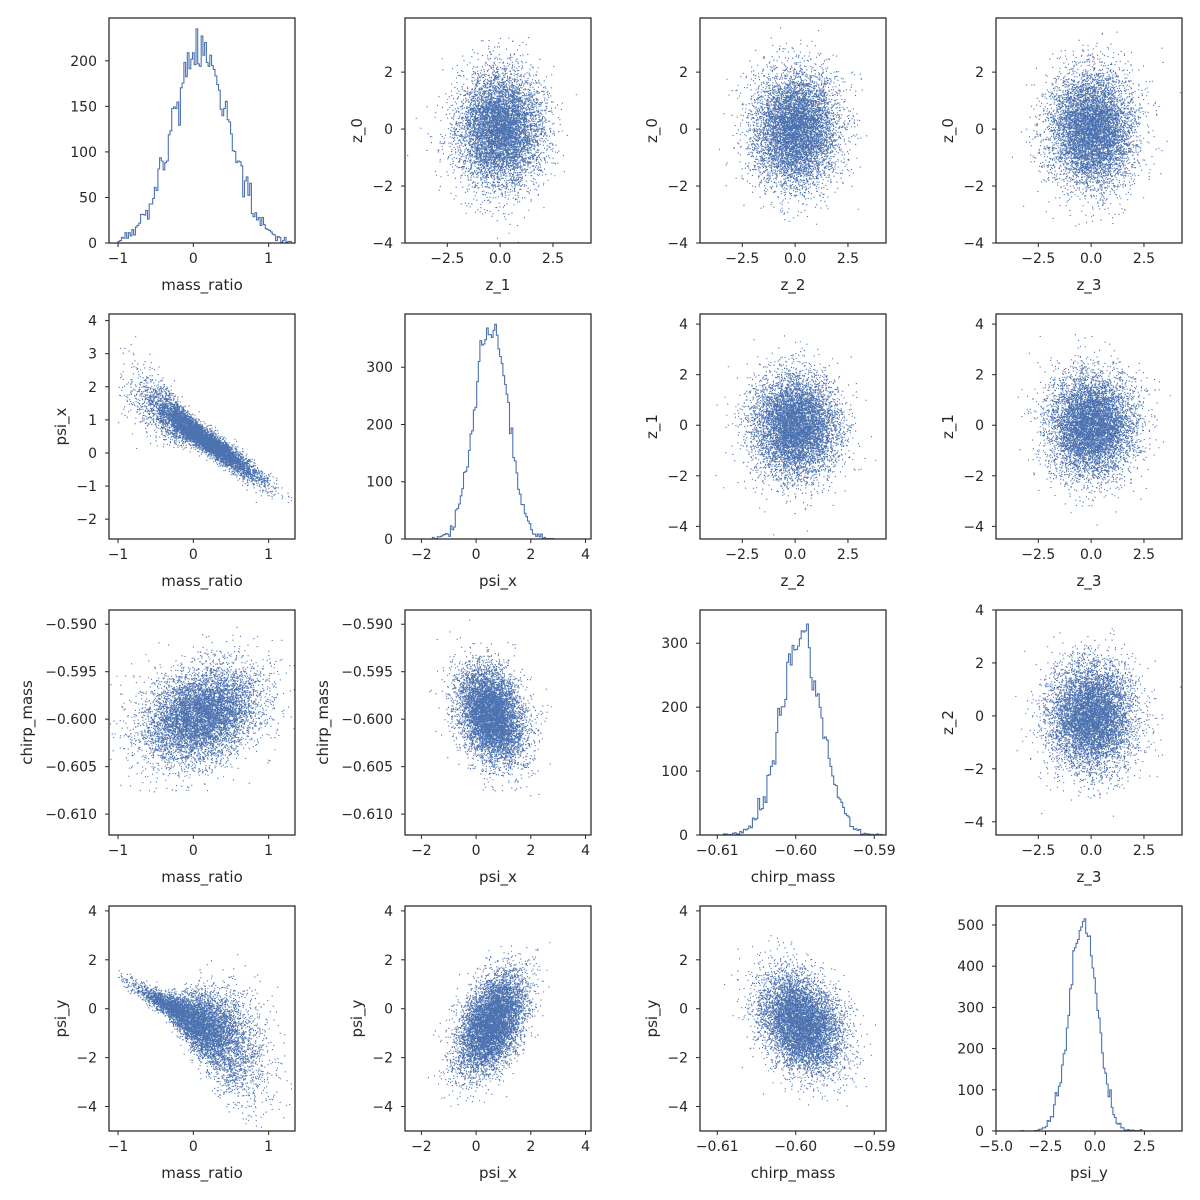 The height and width of the screenshot is (1200, 1200). Describe the element at coordinates (71, 720) in the screenshot. I see `y-tick-label: −0.600` at that location.